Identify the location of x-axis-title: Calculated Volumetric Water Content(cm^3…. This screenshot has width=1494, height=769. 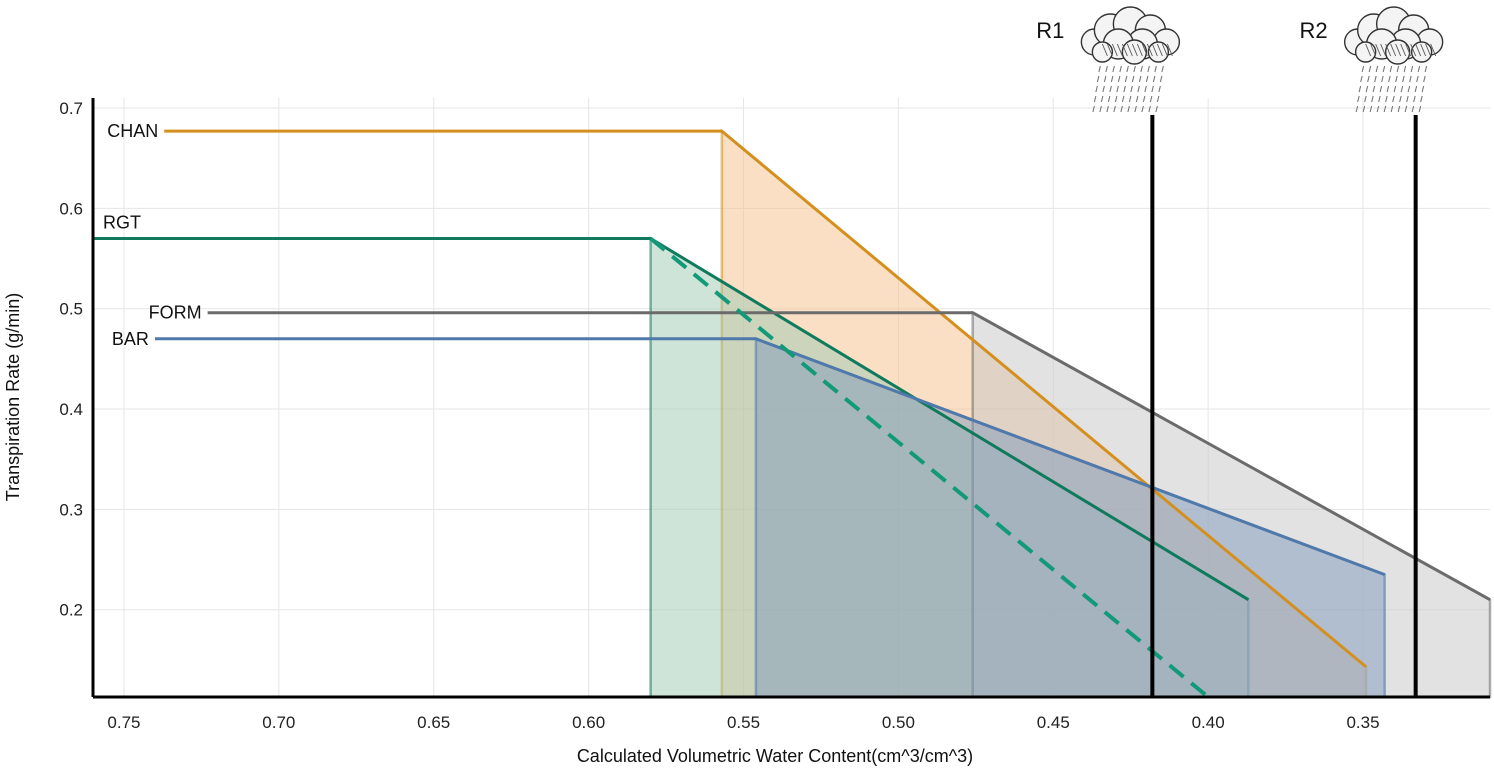
(775, 756).